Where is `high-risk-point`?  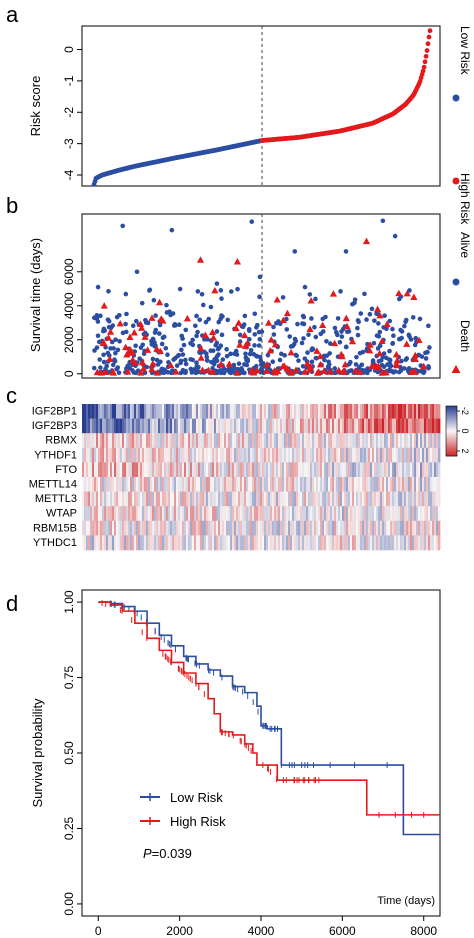 high-risk-point is located at coordinates (427, 50).